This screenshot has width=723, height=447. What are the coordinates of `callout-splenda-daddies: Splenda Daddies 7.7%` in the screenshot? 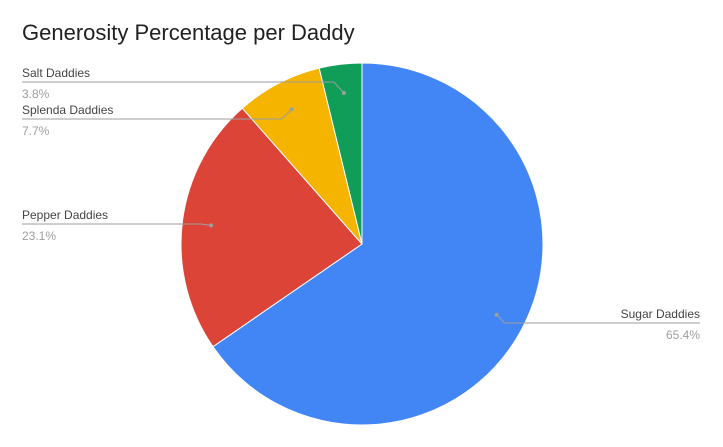 It's located at (158, 120).